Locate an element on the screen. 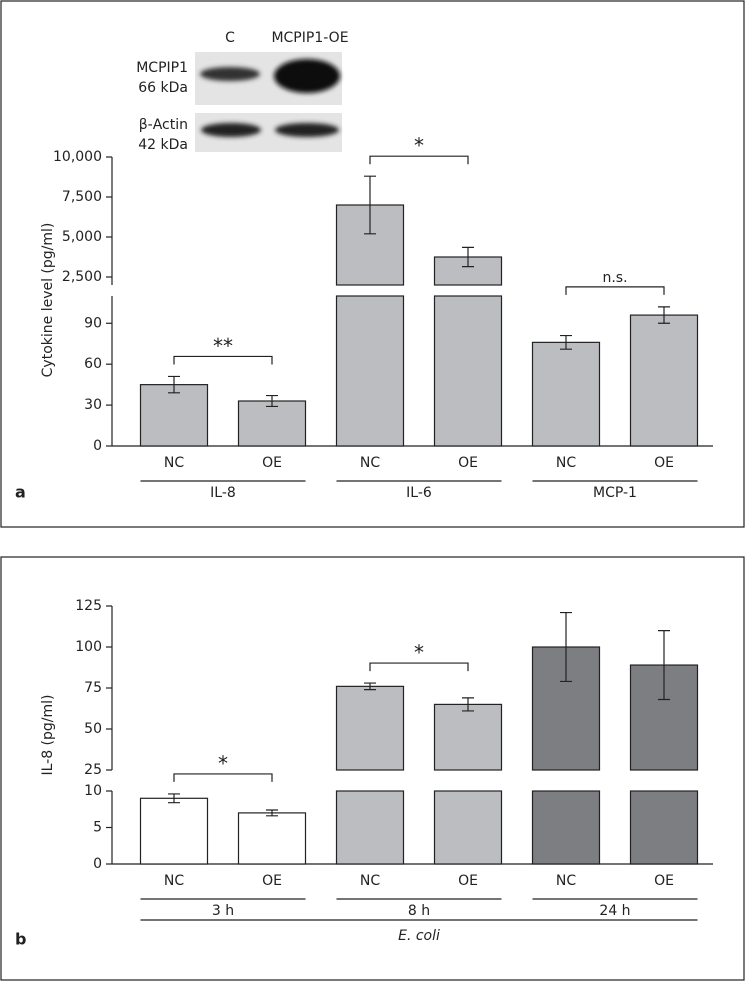  y-axis-label: Cytokine level (pg/ml) is located at coordinates (48, 300).